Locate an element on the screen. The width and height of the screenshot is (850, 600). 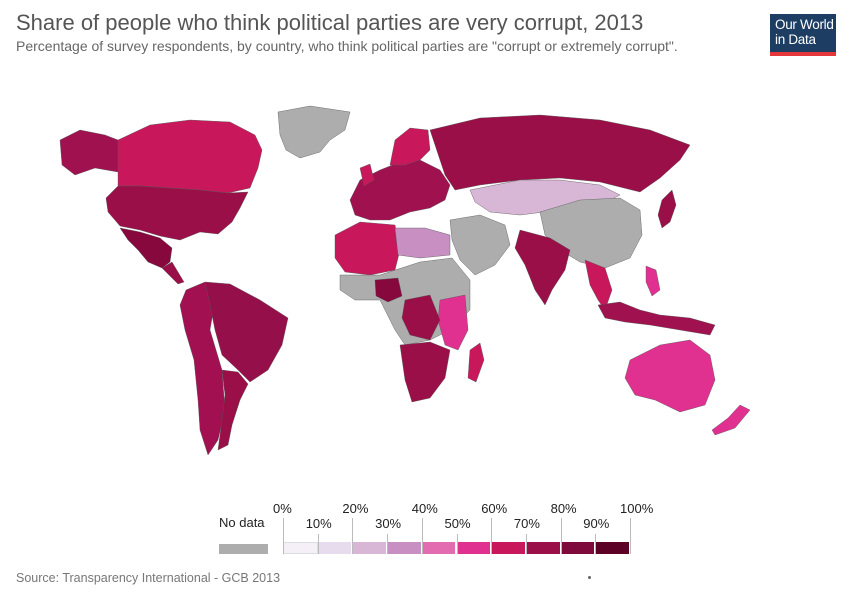
legend-tick-label: 50% is located at coordinates (457, 523).